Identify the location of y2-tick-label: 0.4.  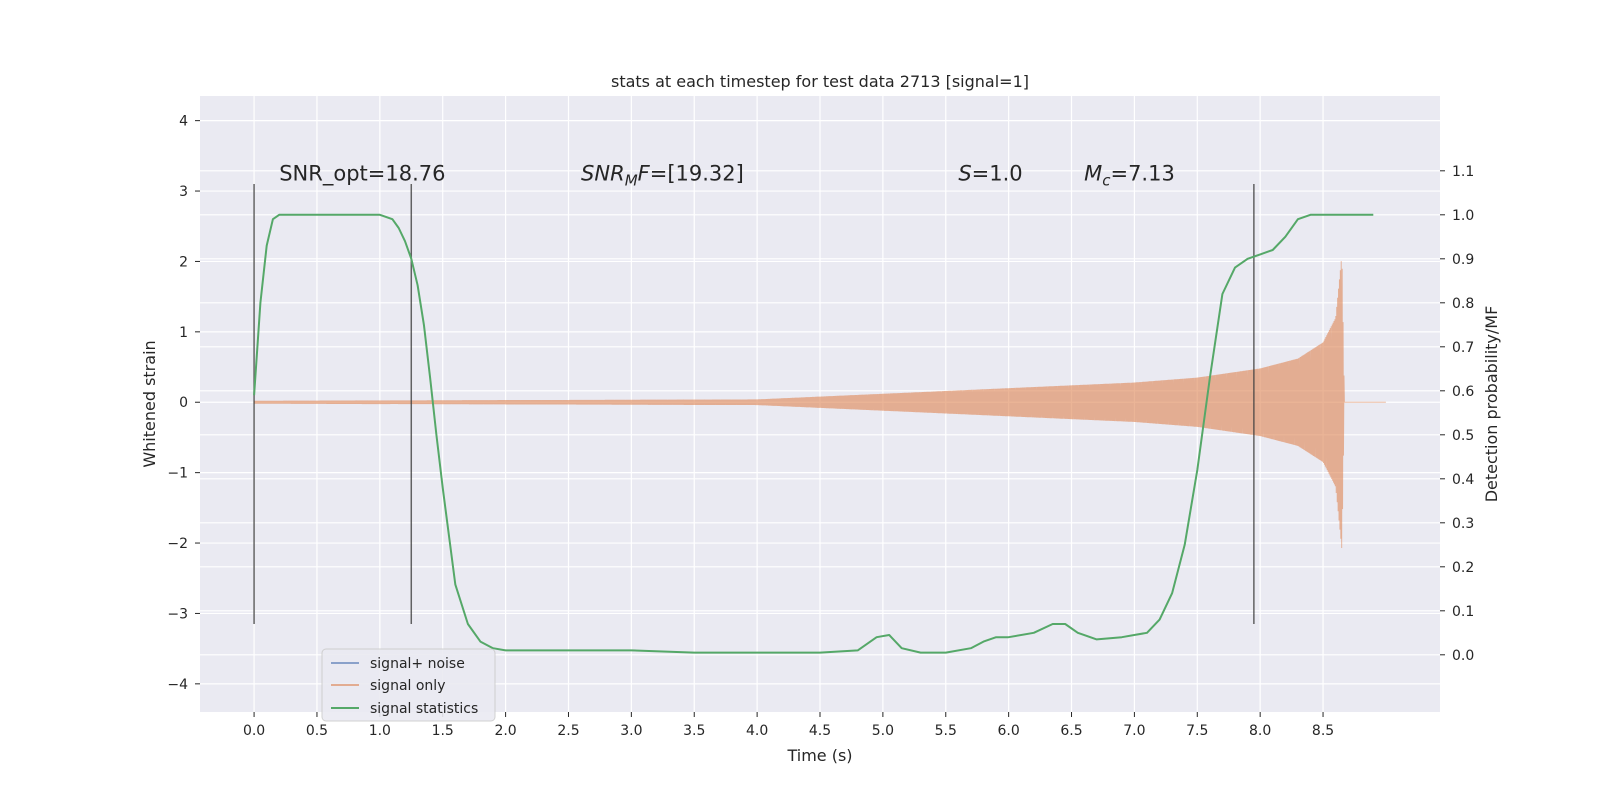
(1463, 480).